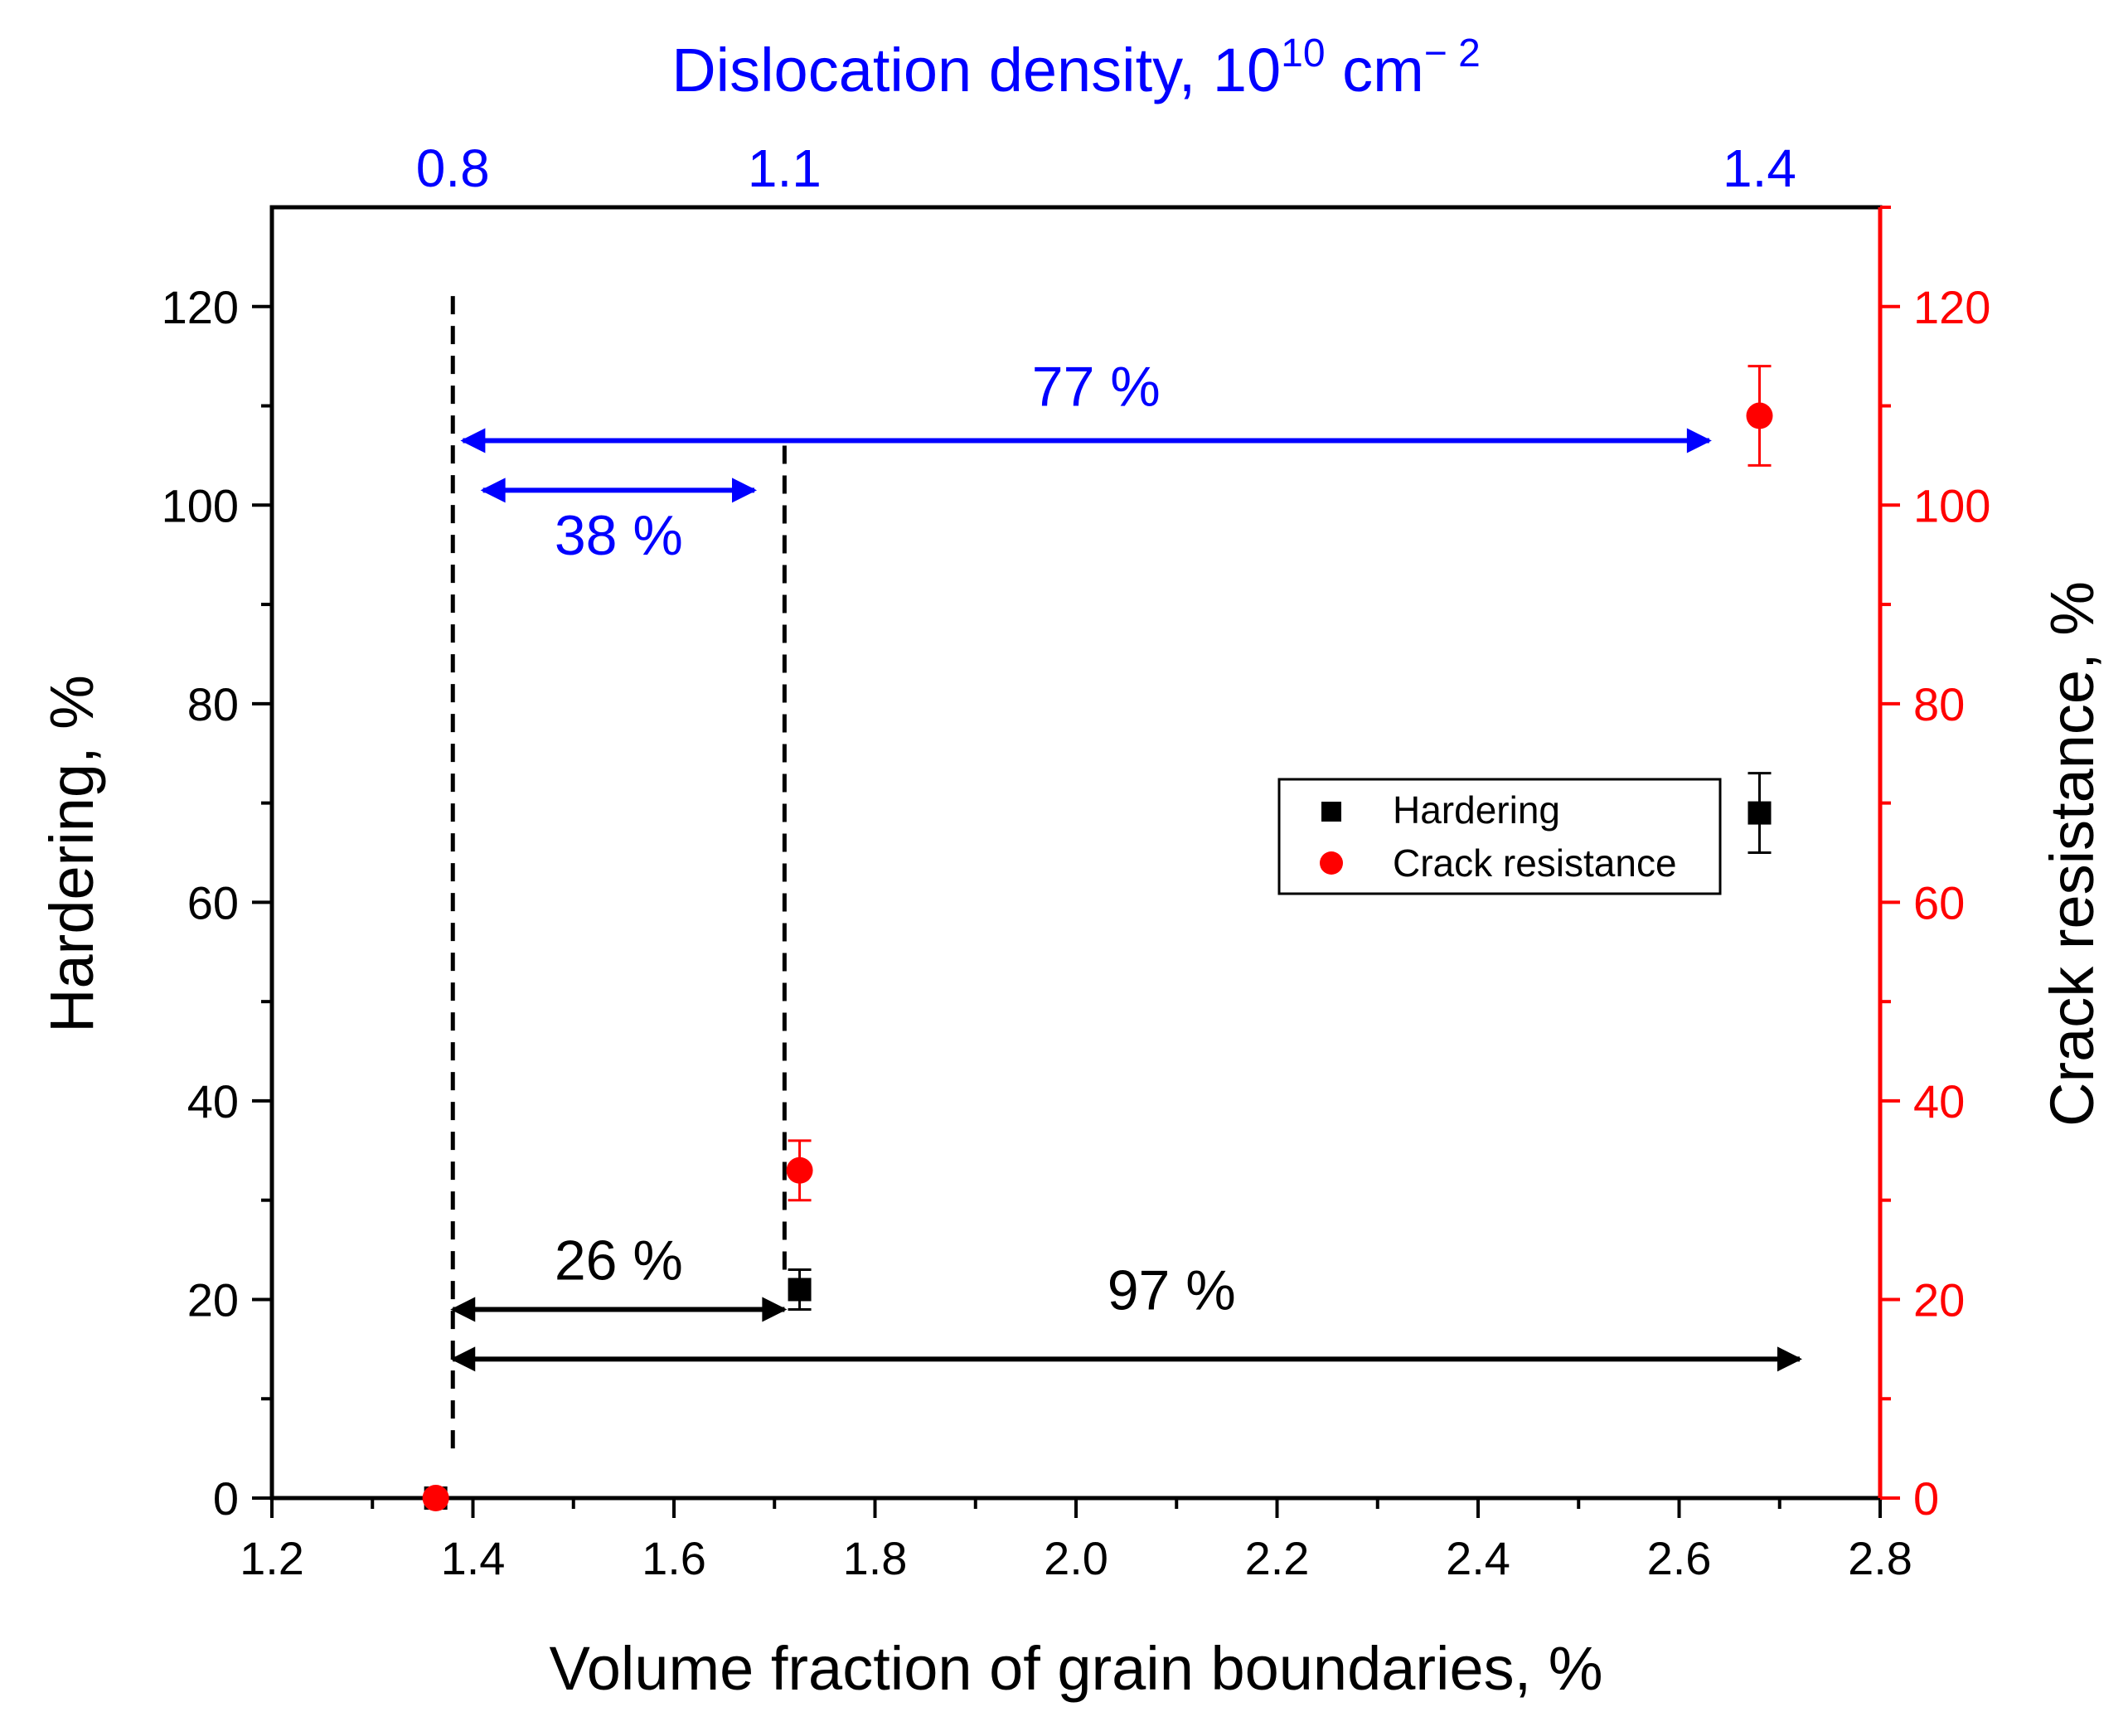 This screenshot has width=2128, height=1736. What do you see at coordinates (1076, 68) in the screenshot?
I see `top-axis-title: Dislocation density, 1010 cm− 2` at bounding box center [1076, 68].